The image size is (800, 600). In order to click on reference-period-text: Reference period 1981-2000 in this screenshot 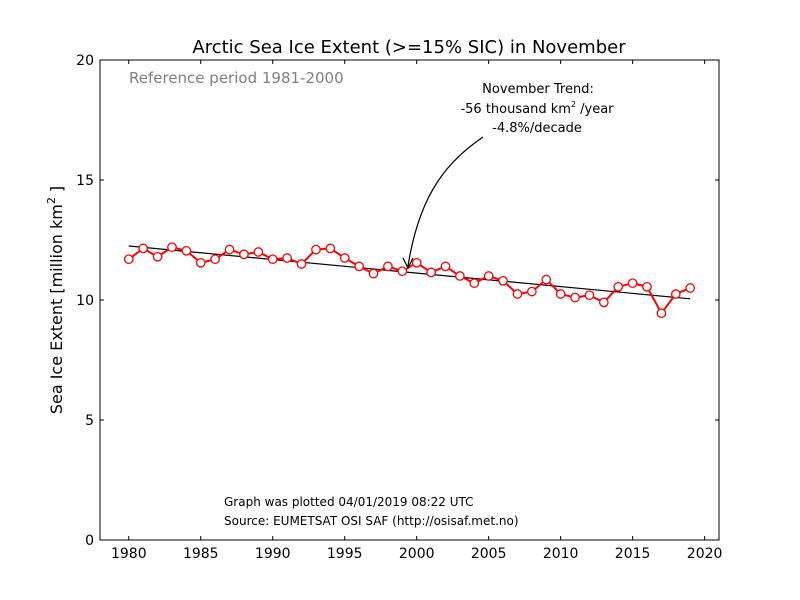, I will do `click(236, 78)`.